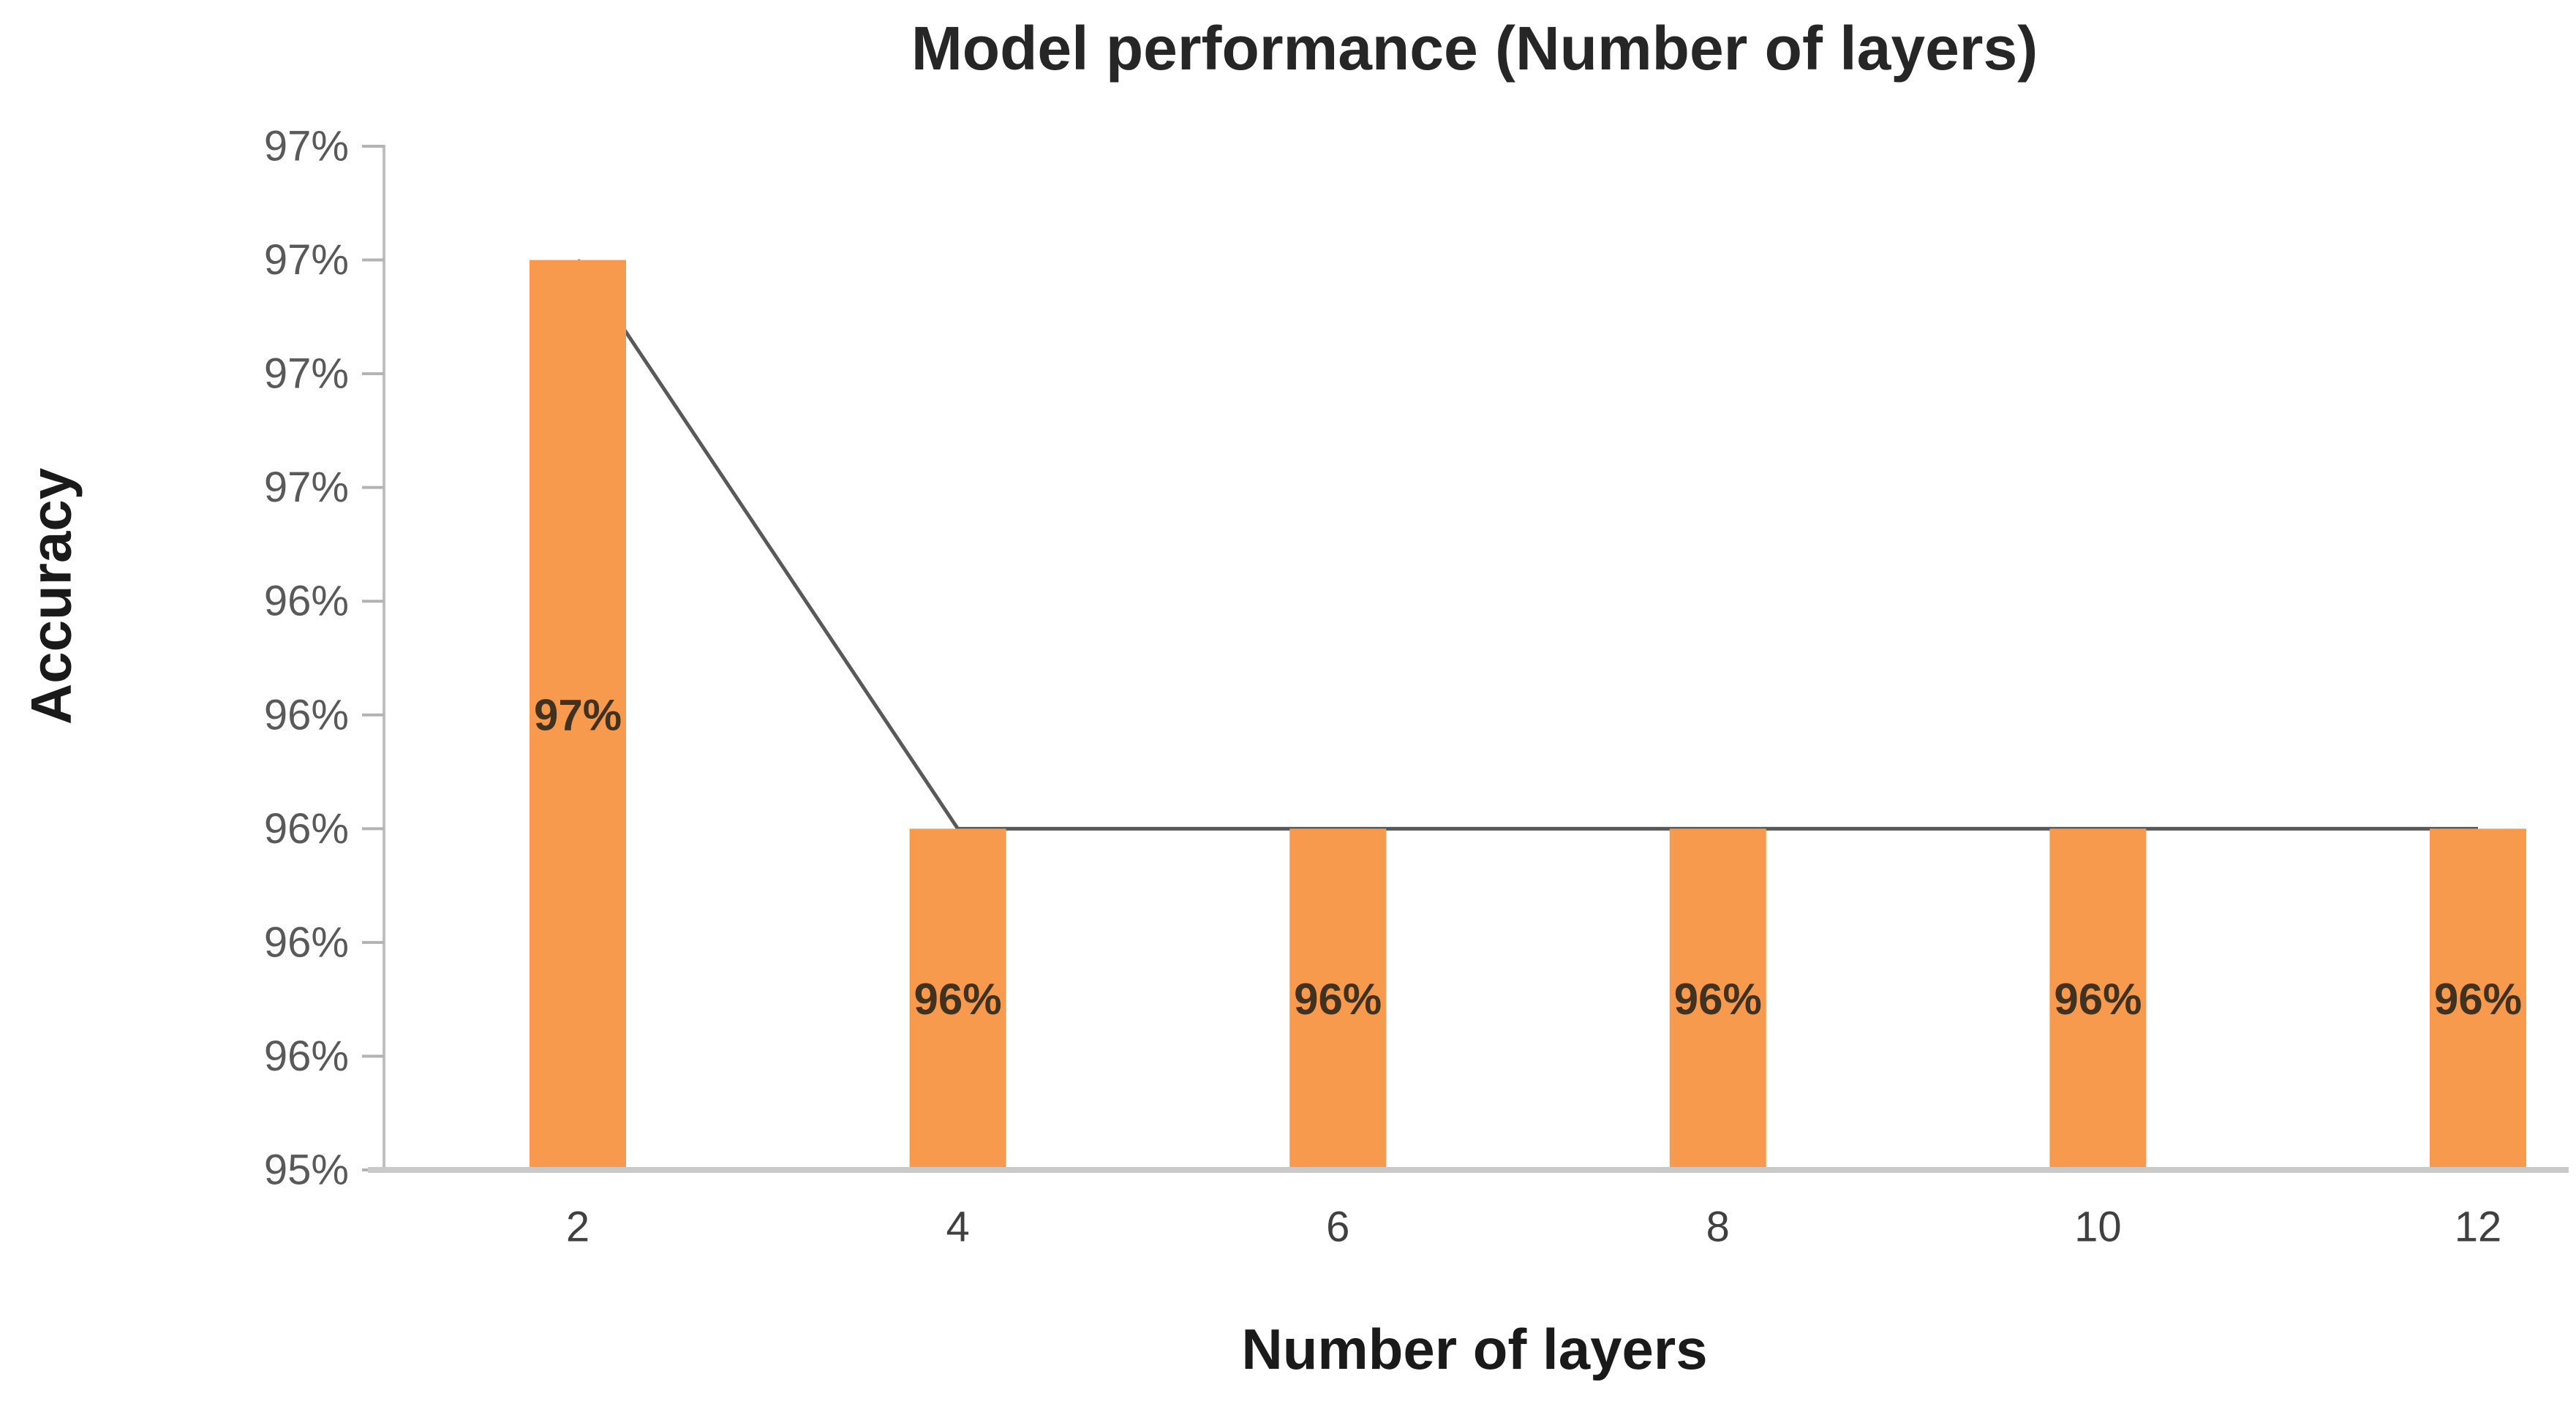 This screenshot has height=1420, width=2576. What do you see at coordinates (2478, 1227) in the screenshot?
I see `x-tick-label-12: 12` at bounding box center [2478, 1227].